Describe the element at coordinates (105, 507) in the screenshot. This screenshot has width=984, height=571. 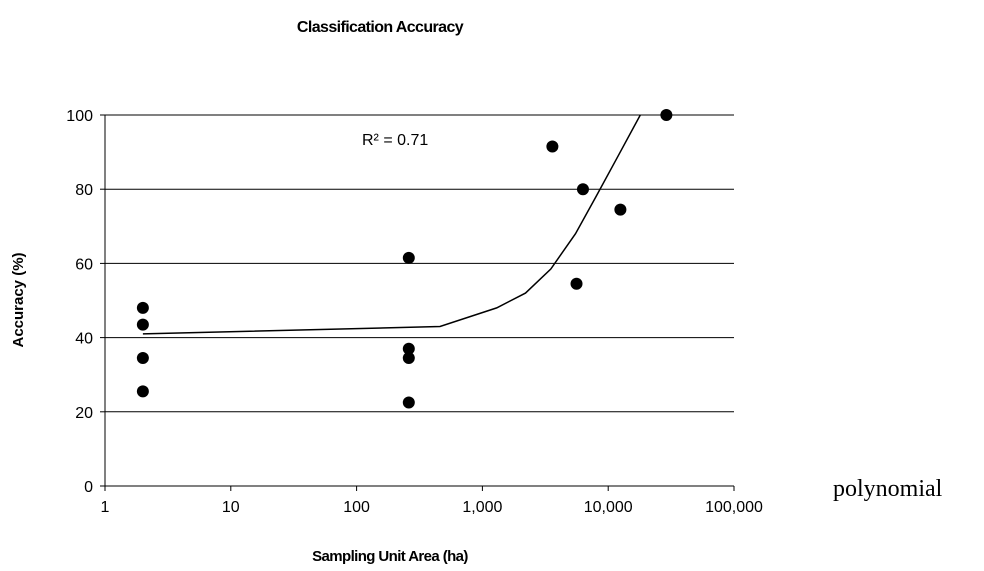
I see `x-tick-label: 1` at that location.